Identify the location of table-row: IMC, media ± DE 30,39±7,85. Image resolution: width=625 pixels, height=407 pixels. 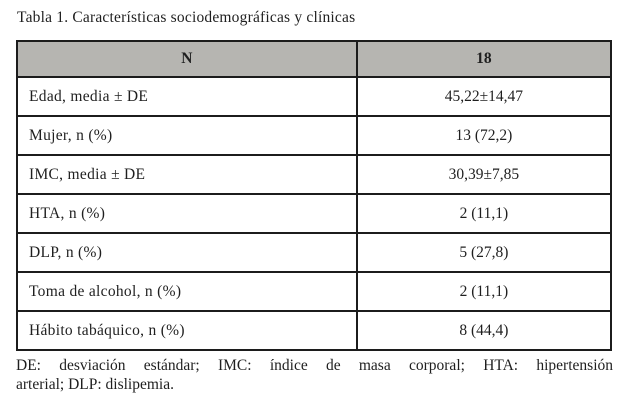
(314, 174).